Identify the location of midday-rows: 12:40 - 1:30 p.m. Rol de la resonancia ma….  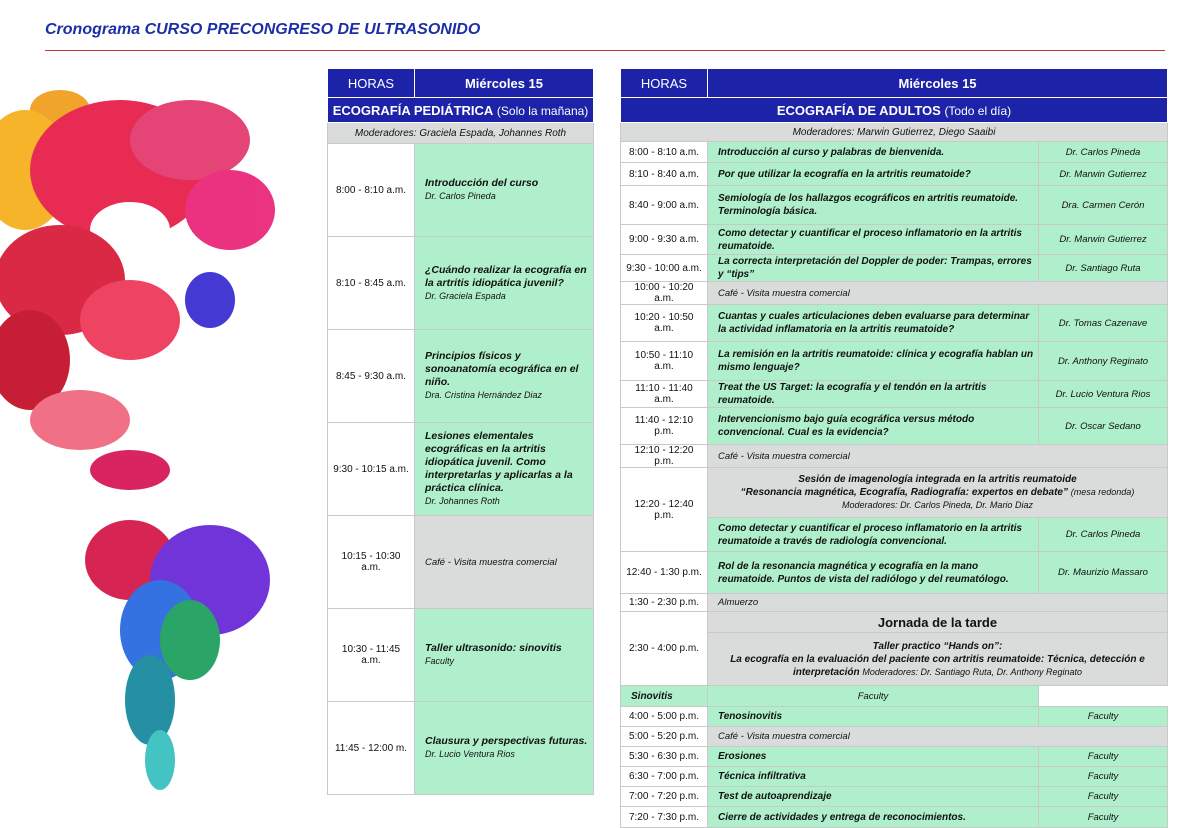
(894, 581).